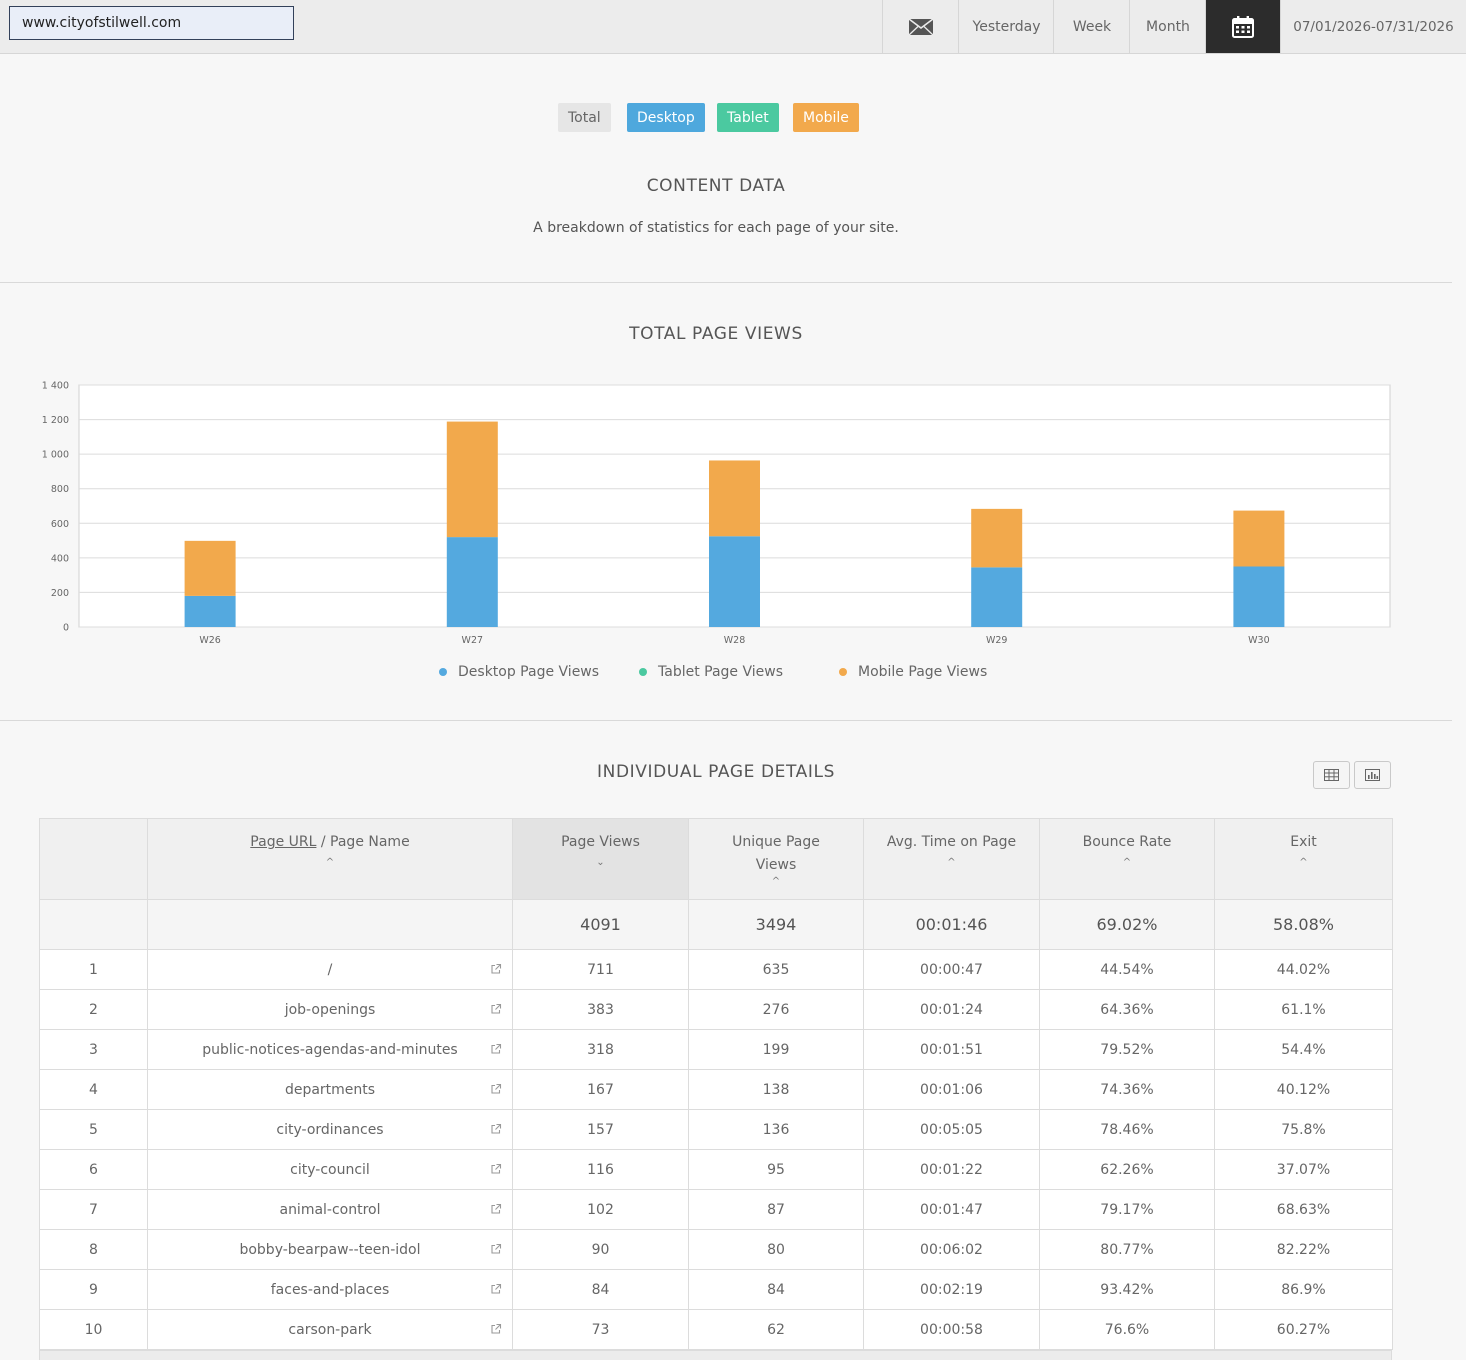 The image size is (1466, 1360). I want to click on x-tick-label: W26, so click(209, 640).